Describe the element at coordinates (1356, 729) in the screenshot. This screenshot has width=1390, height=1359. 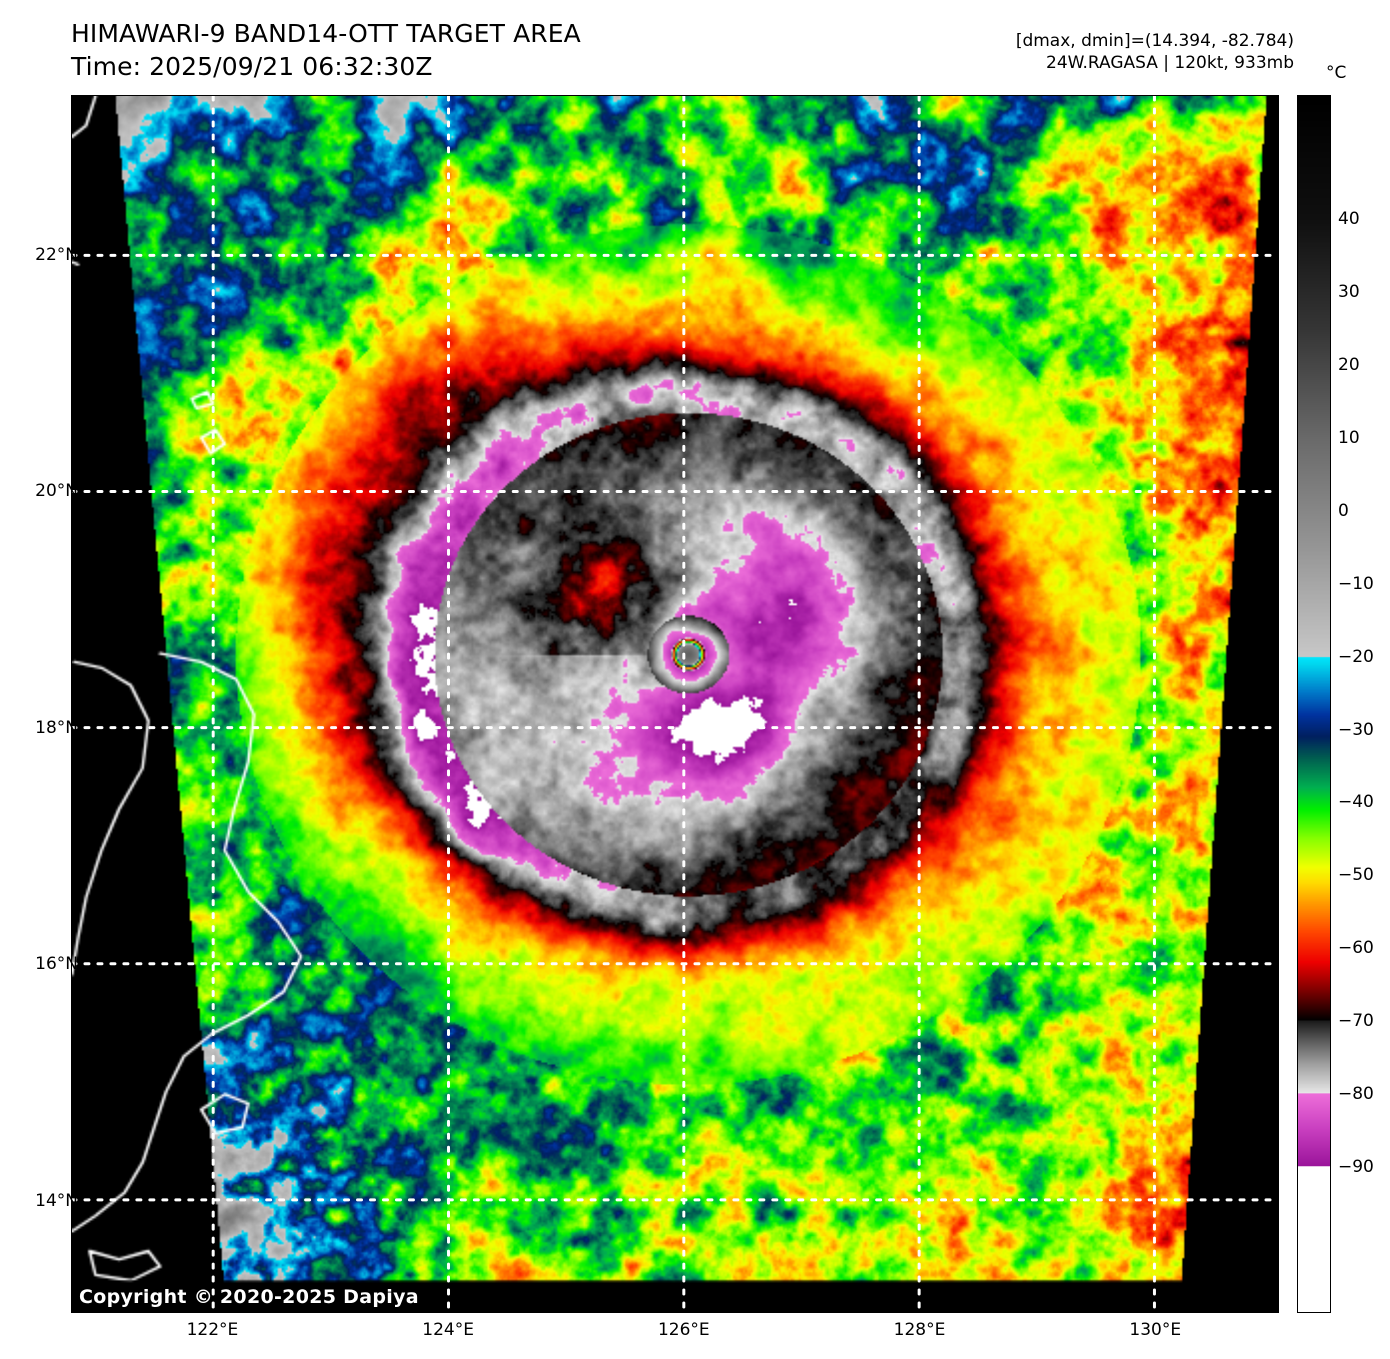
I see `colorbar-tick-7: −30` at that location.